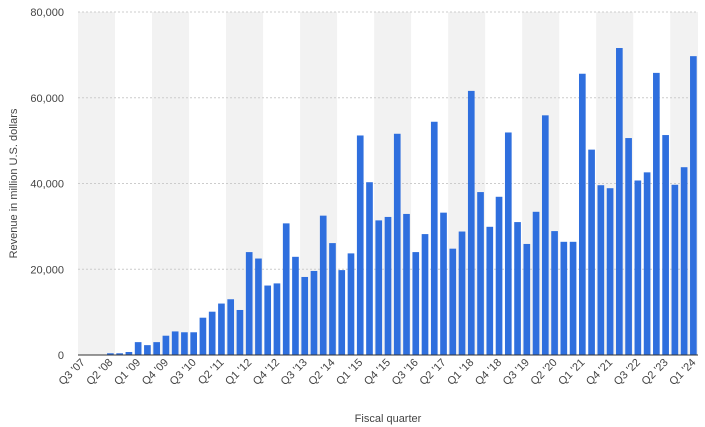 The height and width of the screenshot is (427, 705). What do you see at coordinates (47, 270) in the screenshot?
I see `y-tick-label: 20,000` at bounding box center [47, 270].